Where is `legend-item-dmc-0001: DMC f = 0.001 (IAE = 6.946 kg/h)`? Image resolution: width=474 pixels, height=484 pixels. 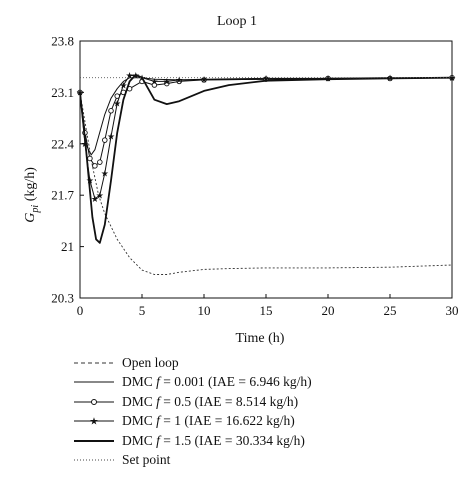
legend-item-dmc-0001: DMC f = 0.001 (IAE = 6.946 kg/h) is located at coordinates (272, 383).